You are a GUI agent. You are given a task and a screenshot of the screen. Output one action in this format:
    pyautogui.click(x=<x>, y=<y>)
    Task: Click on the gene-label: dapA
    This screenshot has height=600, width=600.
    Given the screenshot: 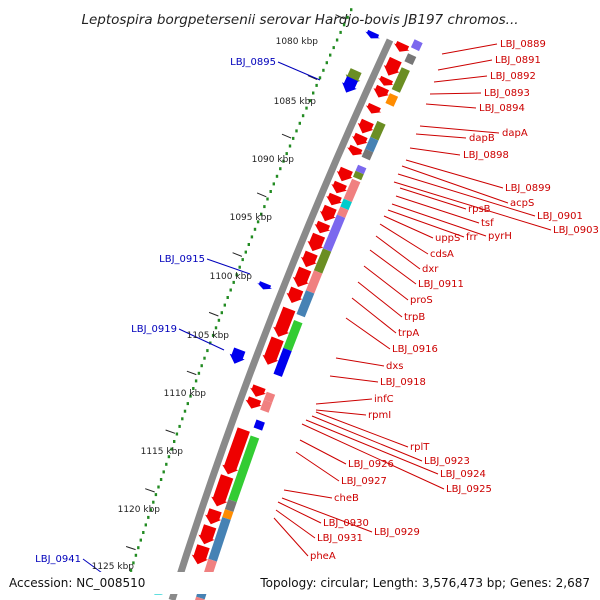 What is the action you would take?
    pyautogui.click(x=515, y=133)
    